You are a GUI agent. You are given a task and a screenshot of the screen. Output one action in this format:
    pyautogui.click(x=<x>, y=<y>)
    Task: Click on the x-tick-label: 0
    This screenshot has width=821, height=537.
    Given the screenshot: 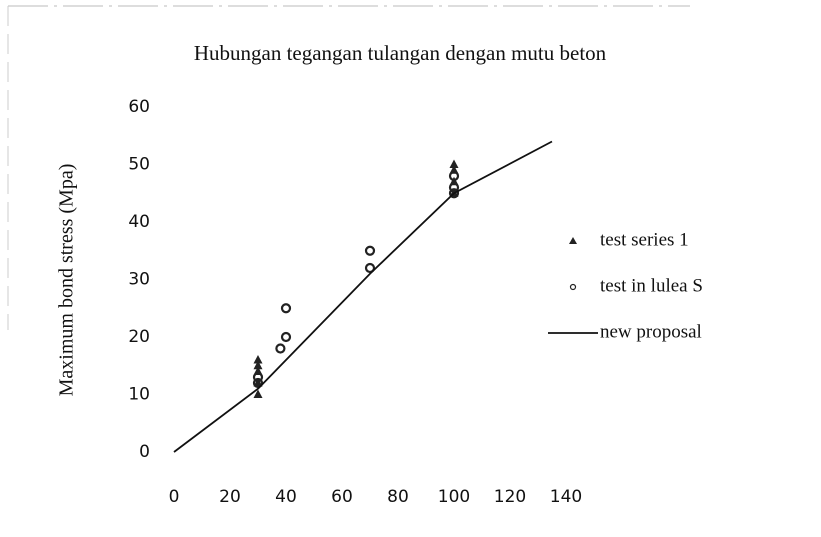 What is the action you would take?
    pyautogui.click(x=174, y=497)
    